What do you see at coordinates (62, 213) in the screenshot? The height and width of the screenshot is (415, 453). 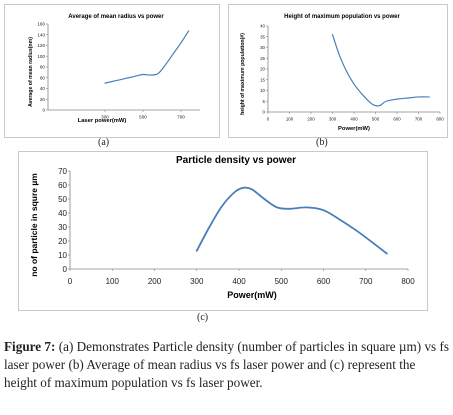 I see `chart-c-ytick-label: 40` at bounding box center [62, 213].